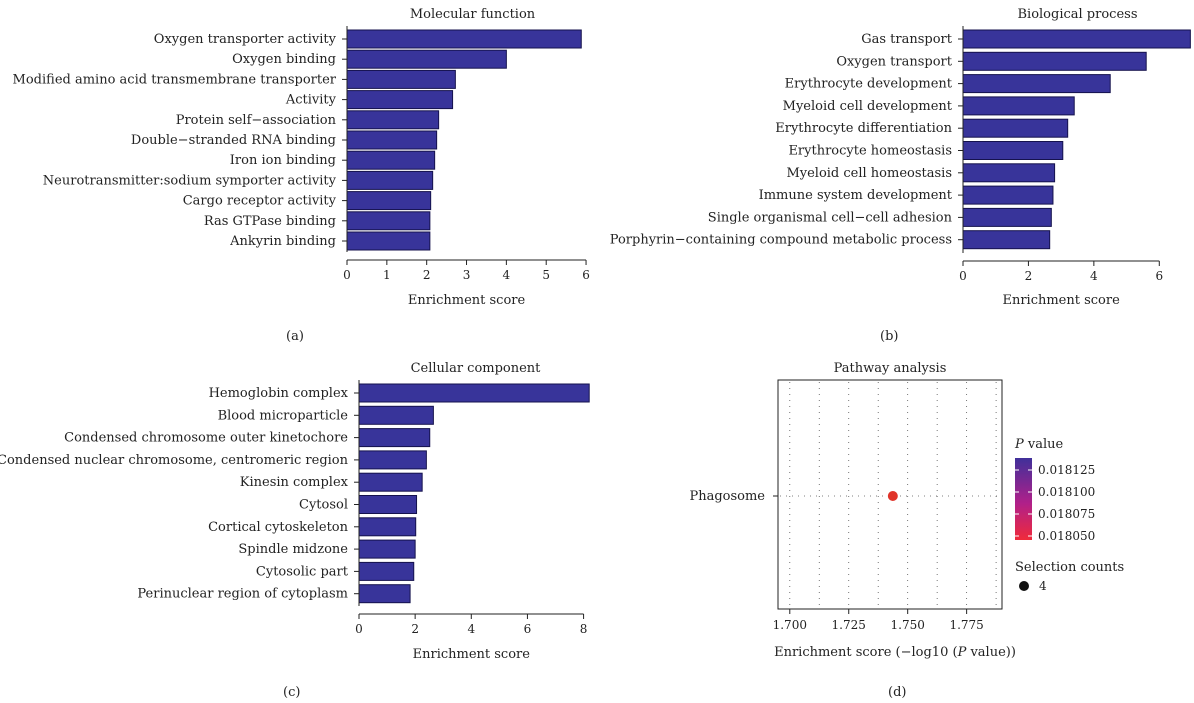  Describe the element at coordinates (233, 140) in the screenshot. I see `category-label: Double−stranded RNA binding` at that location.